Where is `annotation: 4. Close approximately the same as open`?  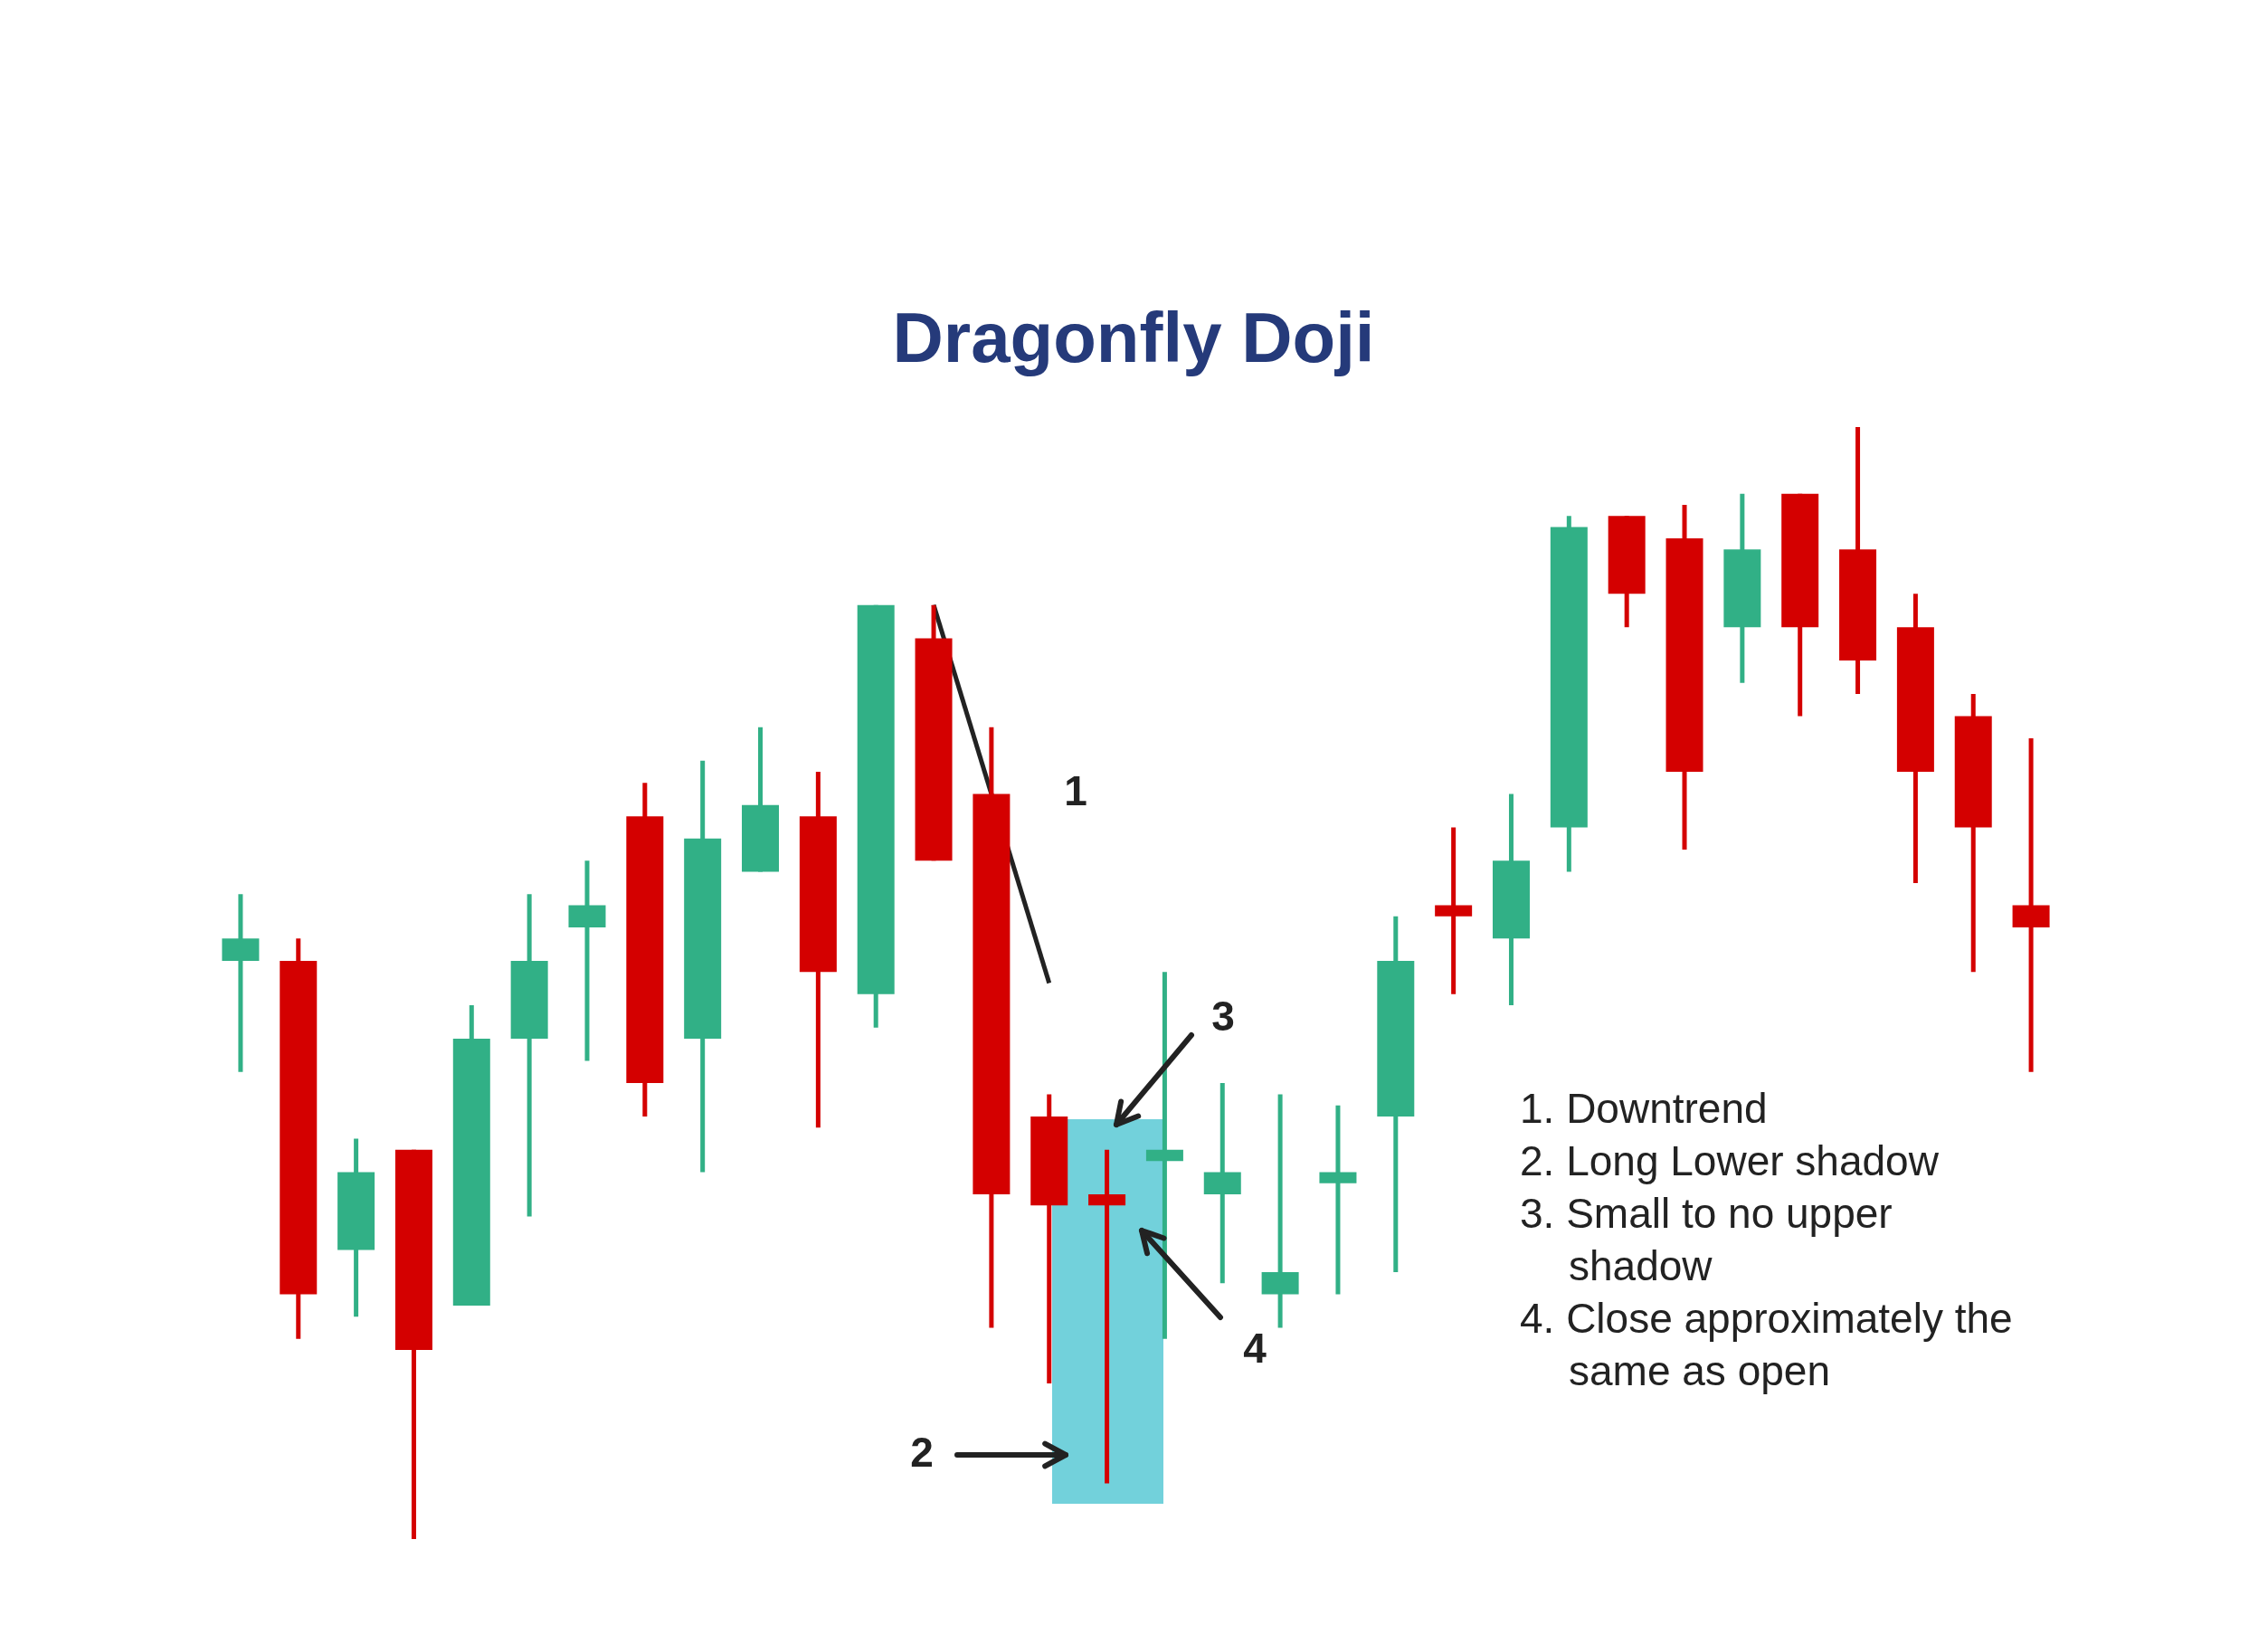
annotation: 4. Close approximately the same as open is located at coordinates (1767, 1345).